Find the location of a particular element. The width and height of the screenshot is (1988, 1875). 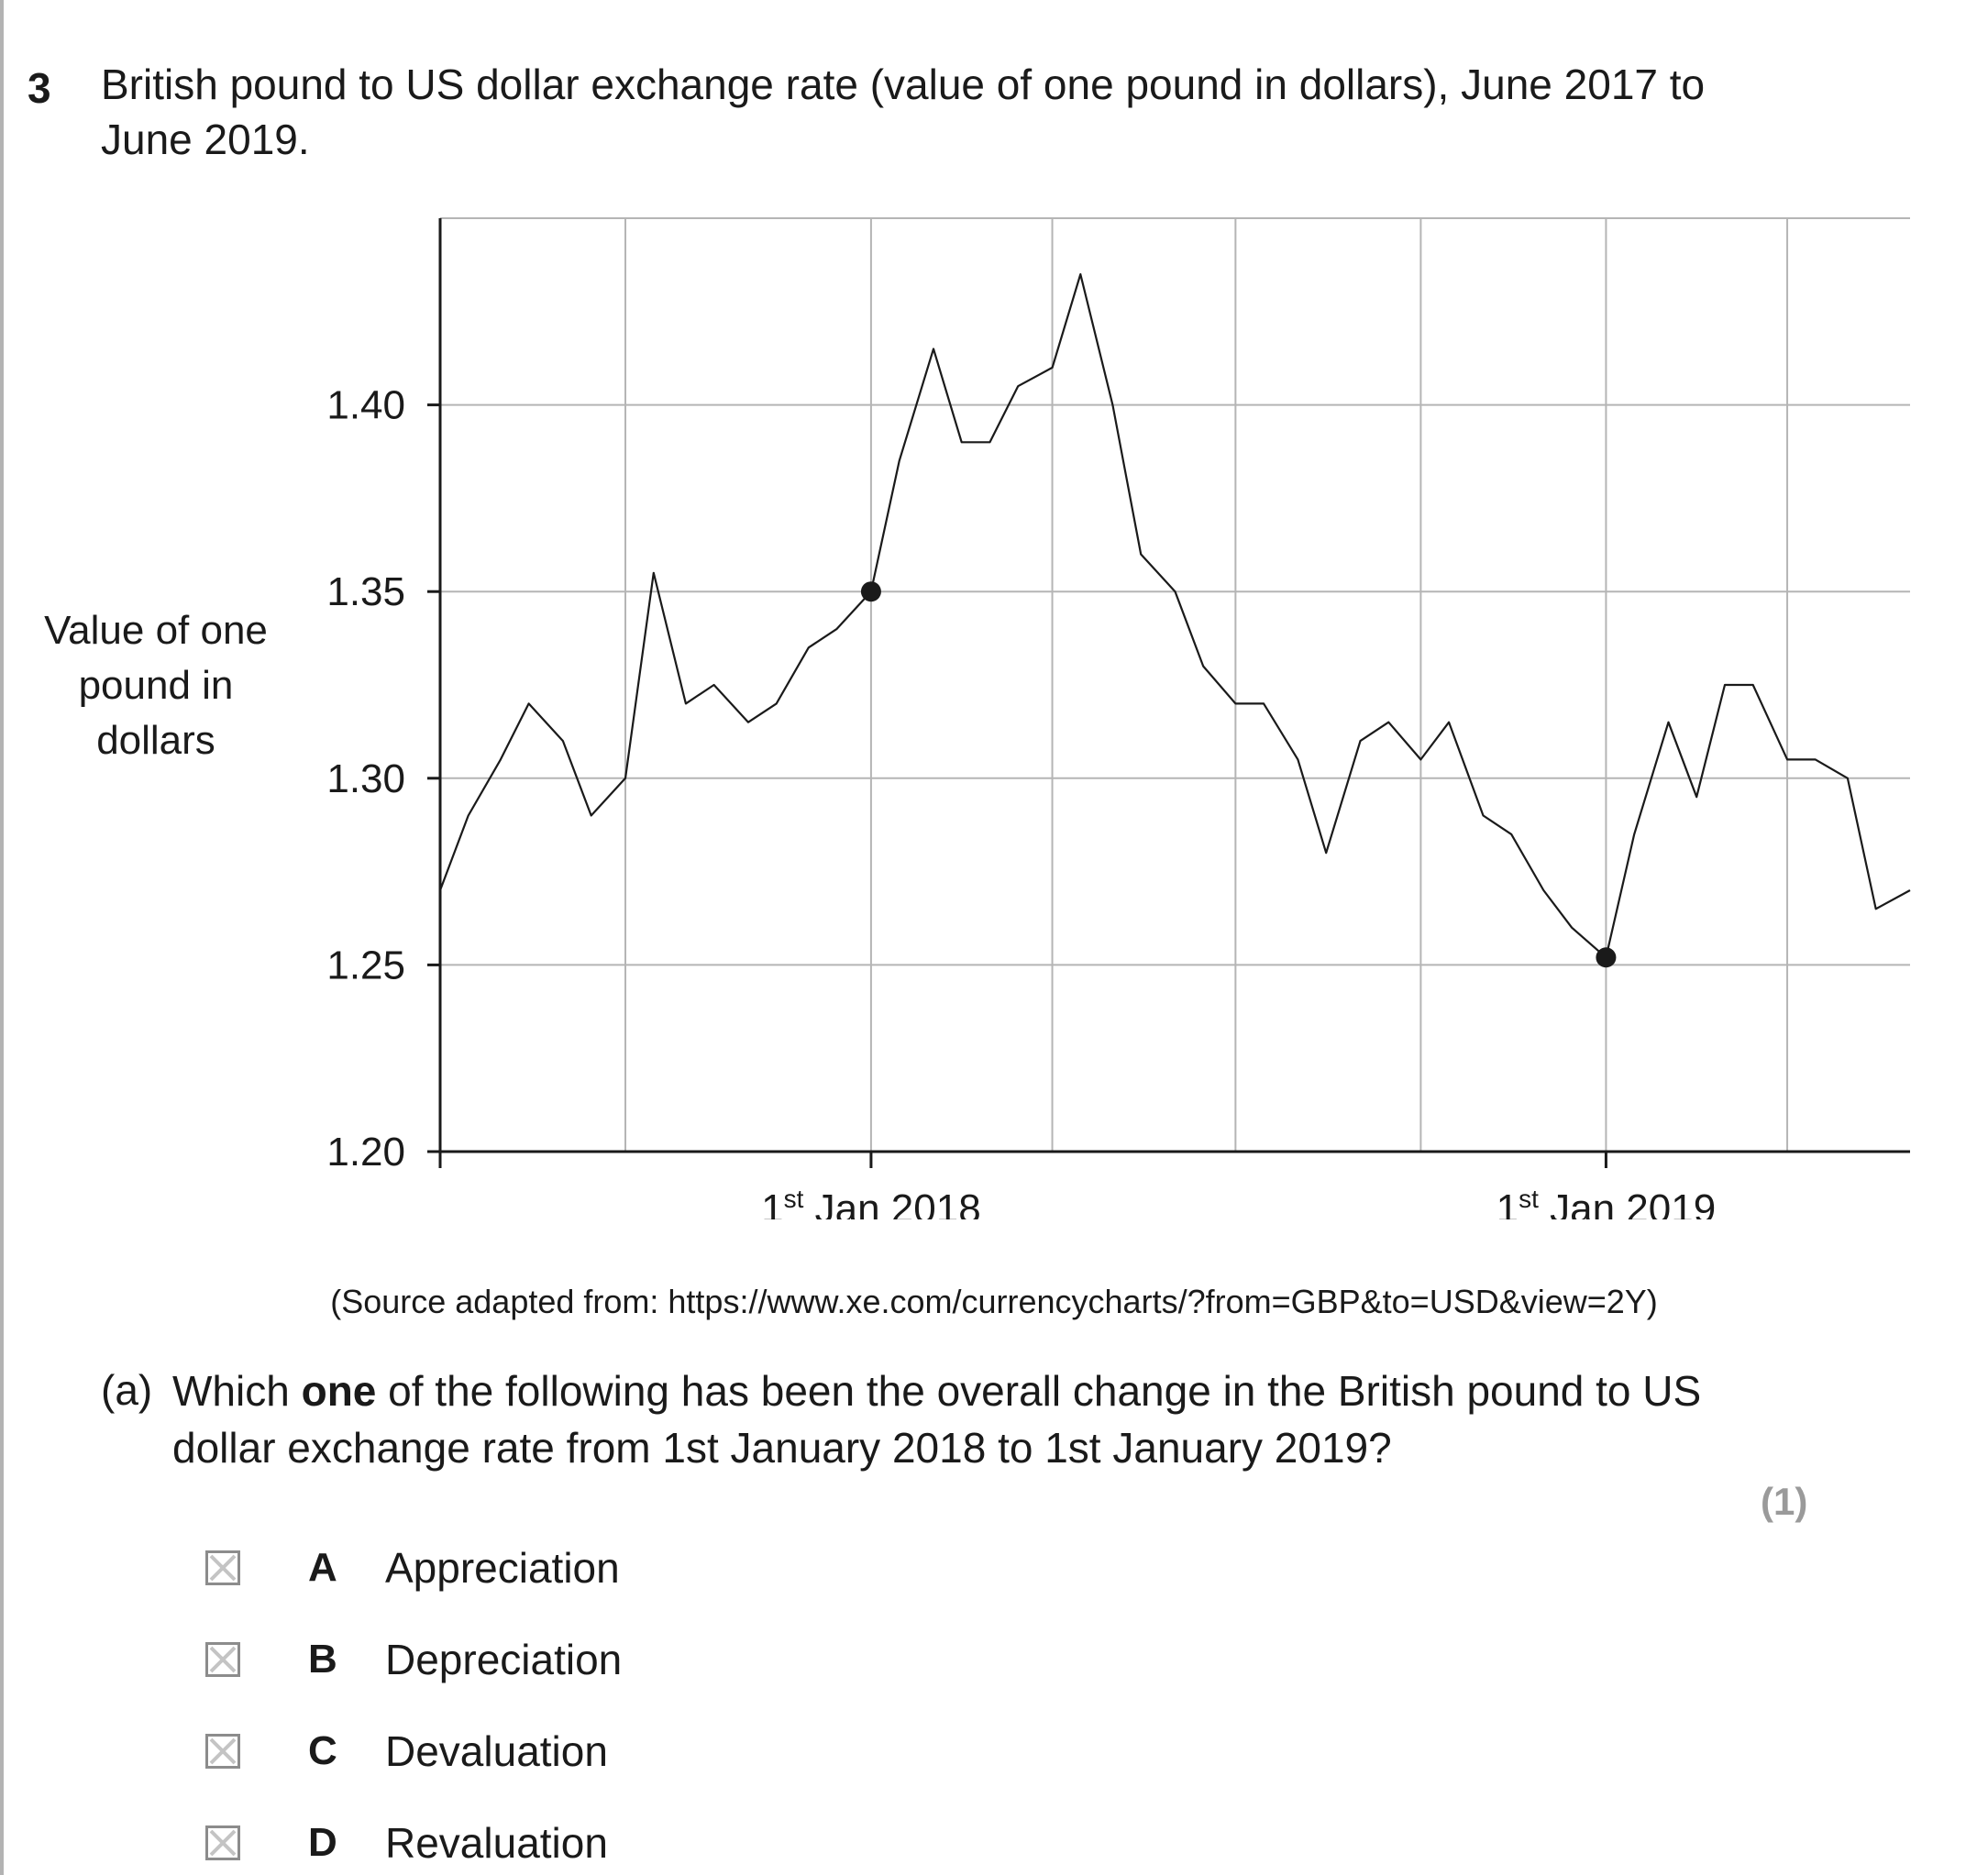

y-axis-label: Value of one pound in dollars is located at coordinates (156, 685).